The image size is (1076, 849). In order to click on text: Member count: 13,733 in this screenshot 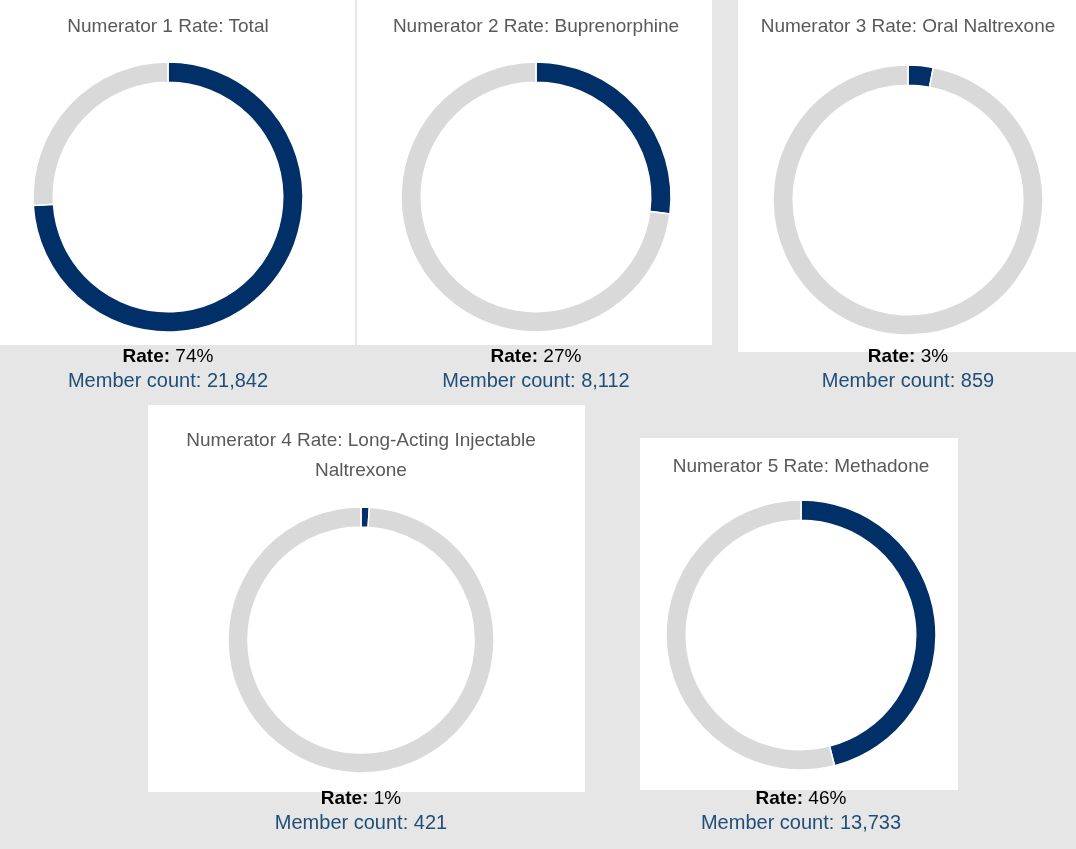, I will do `click(801, 822)`.